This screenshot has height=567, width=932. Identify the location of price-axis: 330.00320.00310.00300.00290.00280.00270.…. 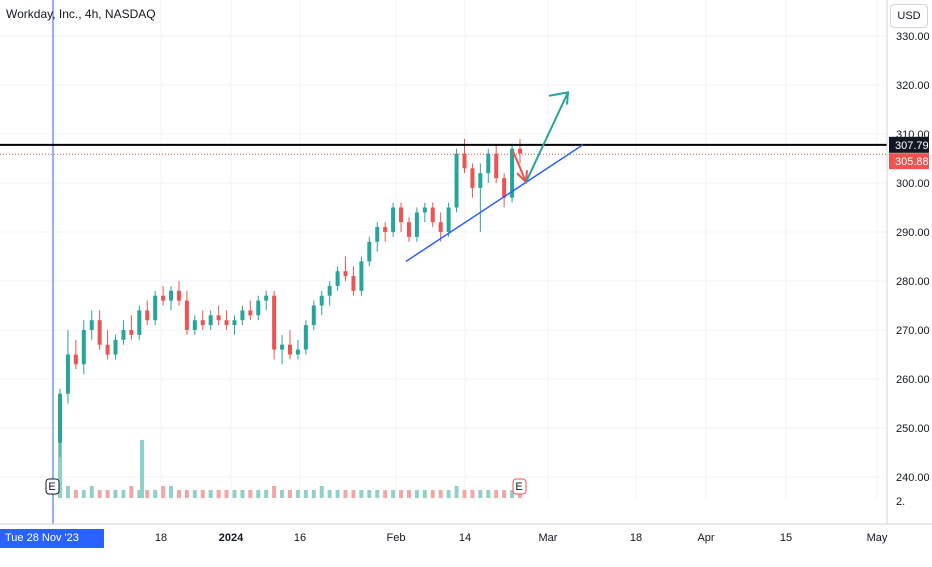
(908, 262).